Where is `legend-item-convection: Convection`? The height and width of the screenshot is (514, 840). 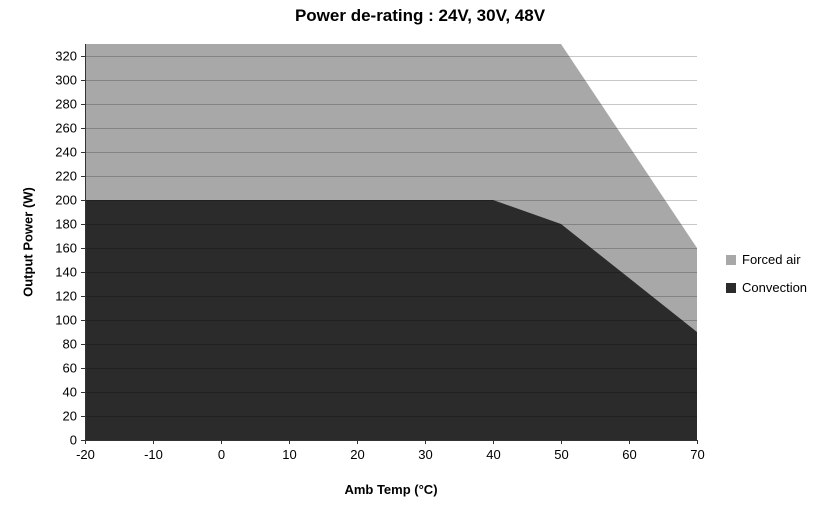
legend-item-convection: Convection is located at coordinates (766, 287).